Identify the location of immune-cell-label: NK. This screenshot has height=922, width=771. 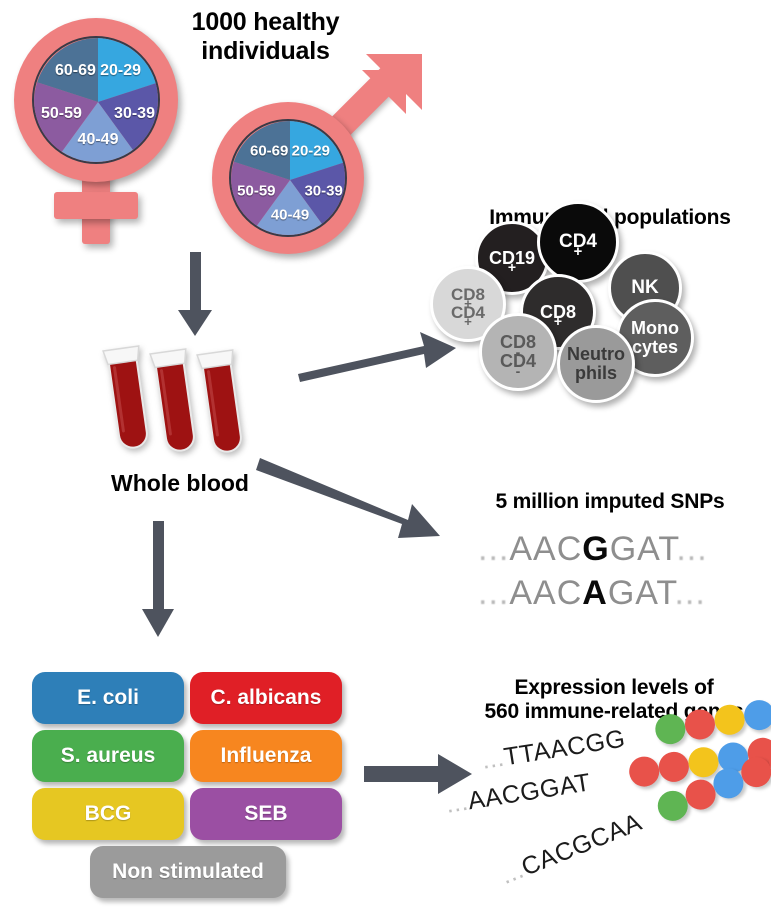
(645, 288).